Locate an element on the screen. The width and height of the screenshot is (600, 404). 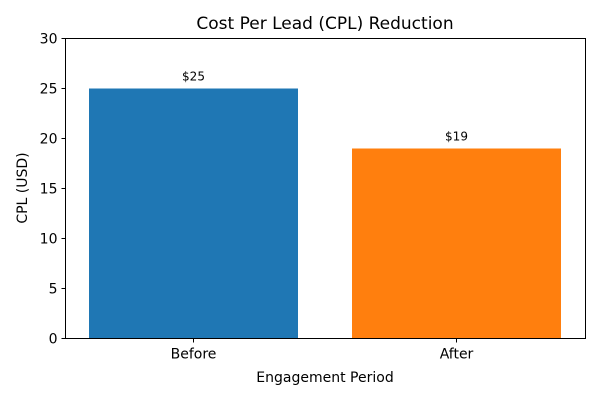
data-label: $25 is located at coordinates (193, 77).